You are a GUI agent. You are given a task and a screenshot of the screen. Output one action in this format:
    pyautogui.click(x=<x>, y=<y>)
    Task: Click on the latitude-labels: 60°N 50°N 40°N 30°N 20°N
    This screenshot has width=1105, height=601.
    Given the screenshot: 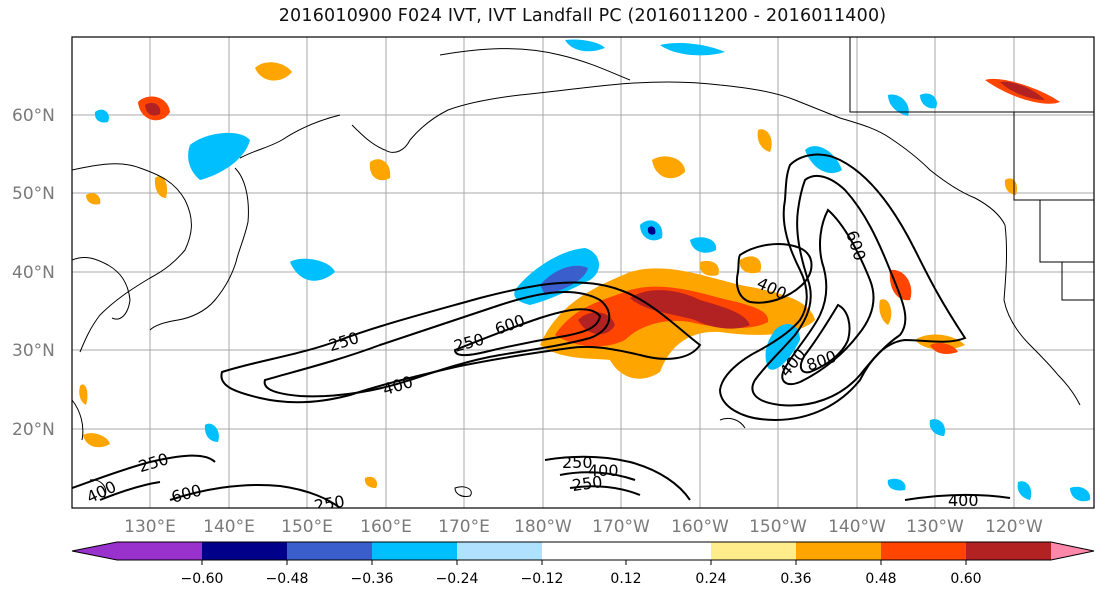 What is the action you would take?
    pyautogui.click(x=33, y=273)
    